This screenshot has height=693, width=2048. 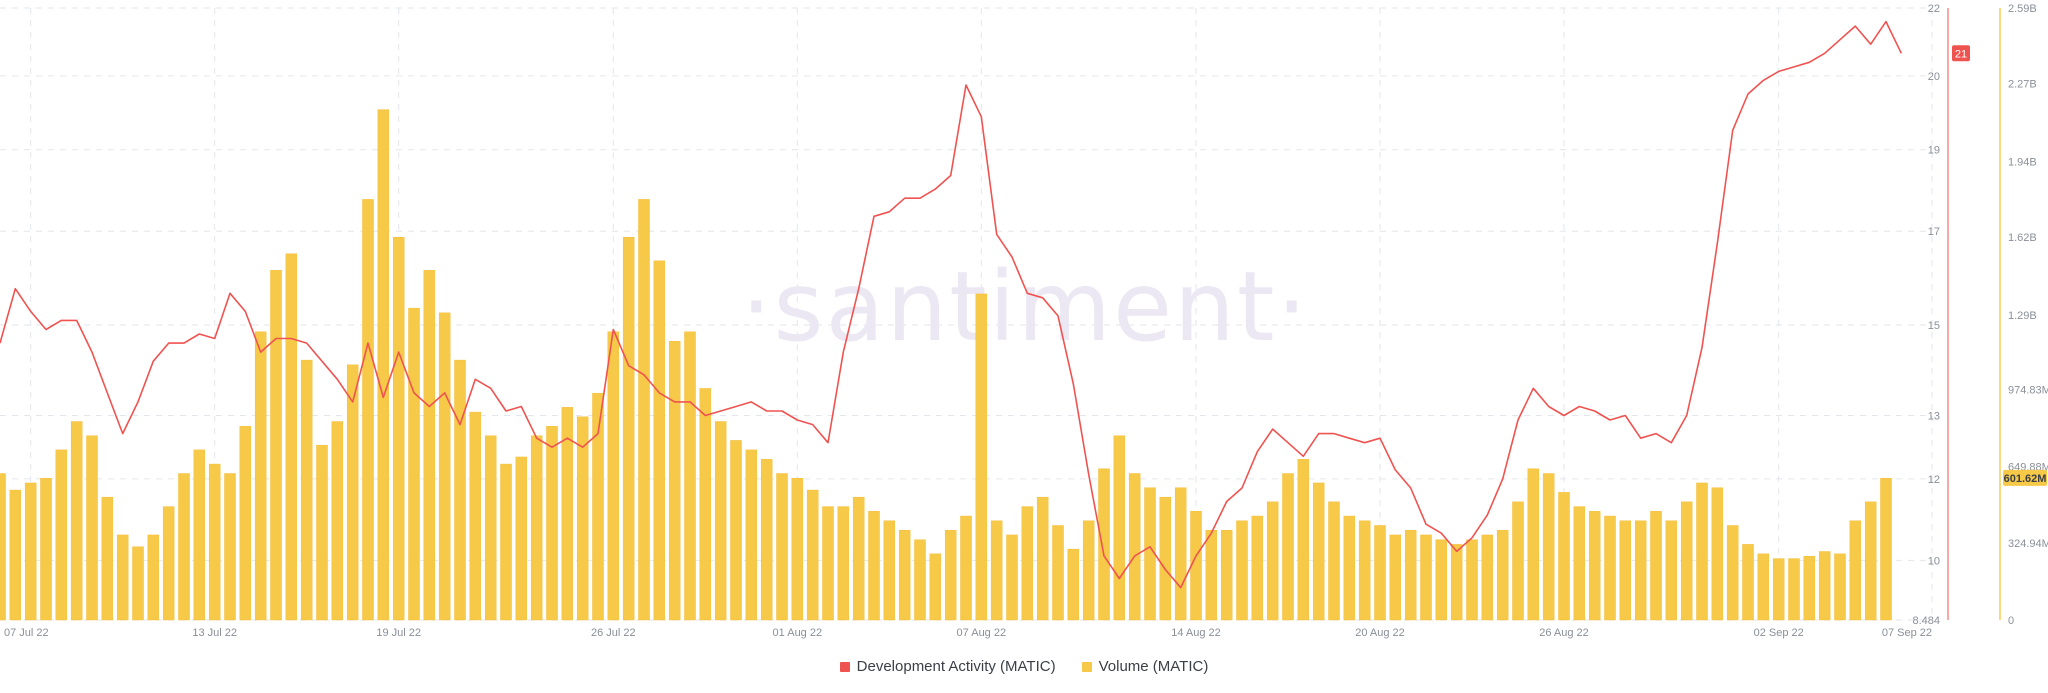 I want to click on activity-current-label: 21, so click(x=1961, y=54).